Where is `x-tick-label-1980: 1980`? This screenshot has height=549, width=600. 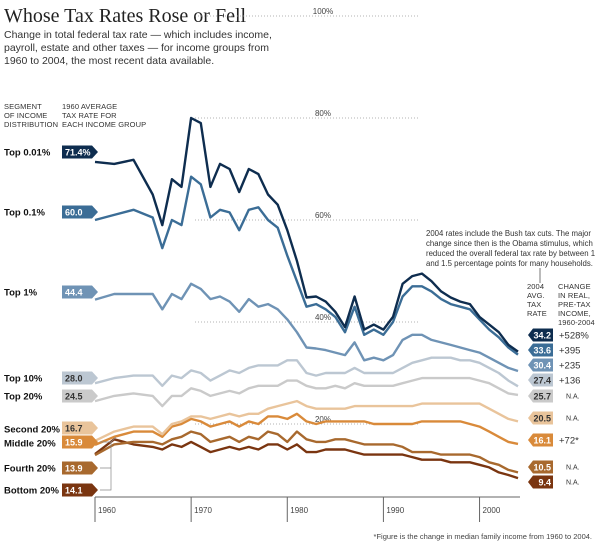
x-tick-label-1980: 1980 is located at coordinates (299, 510).